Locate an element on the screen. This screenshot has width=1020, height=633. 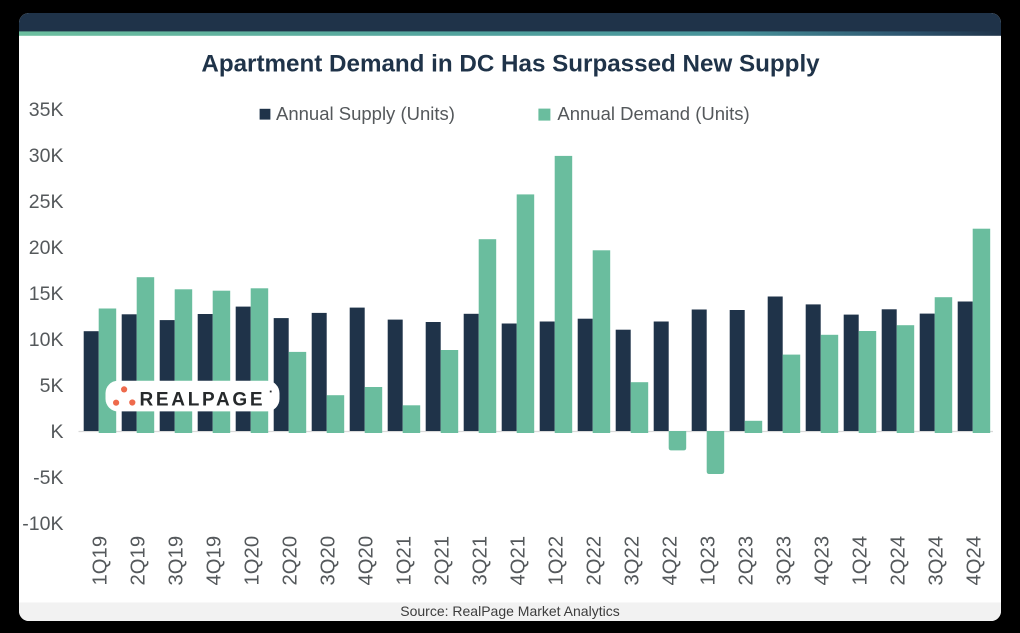
svg-text: 1Q24 is located at coordinates (861, 561).